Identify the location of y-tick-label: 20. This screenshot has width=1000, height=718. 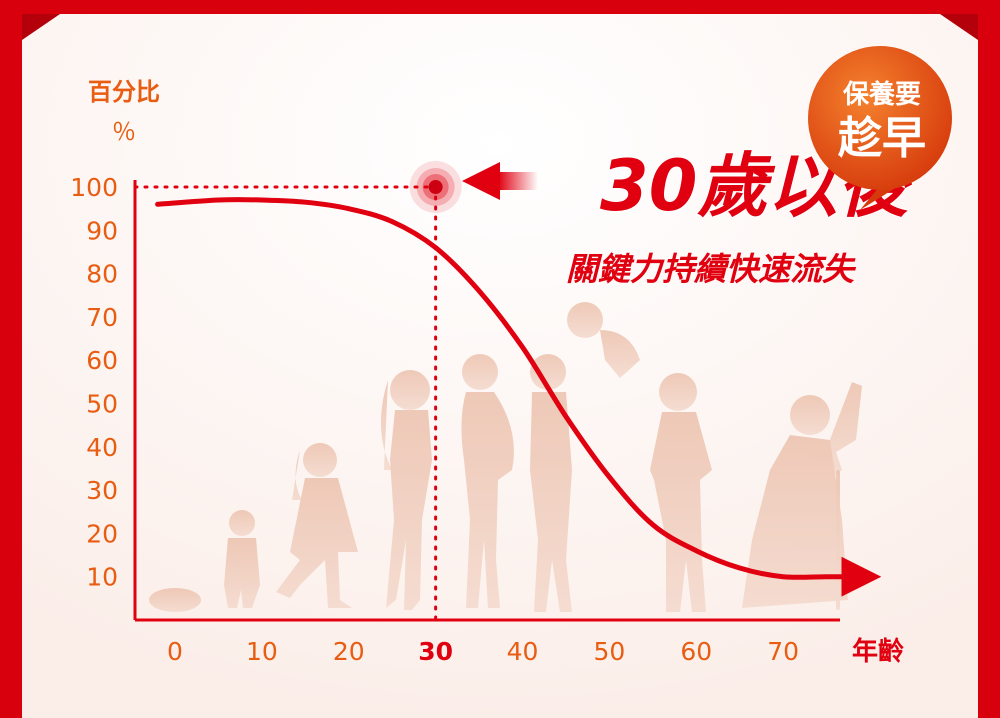
(102, 533).